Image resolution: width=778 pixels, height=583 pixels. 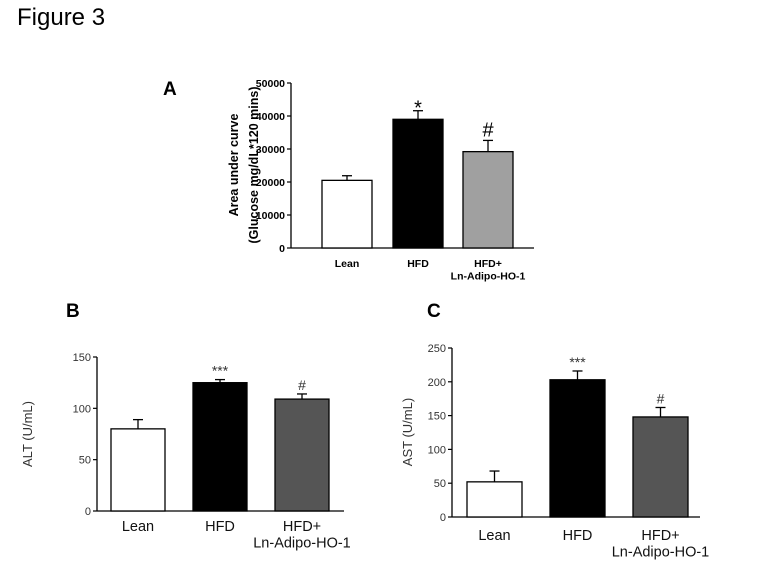 What do you see at coordinates (244, 165) in the screenshot?
I see `y-axis-label: Area under curve (Glucose mg/dL*120 mins)` at bounding box center [244, 165].